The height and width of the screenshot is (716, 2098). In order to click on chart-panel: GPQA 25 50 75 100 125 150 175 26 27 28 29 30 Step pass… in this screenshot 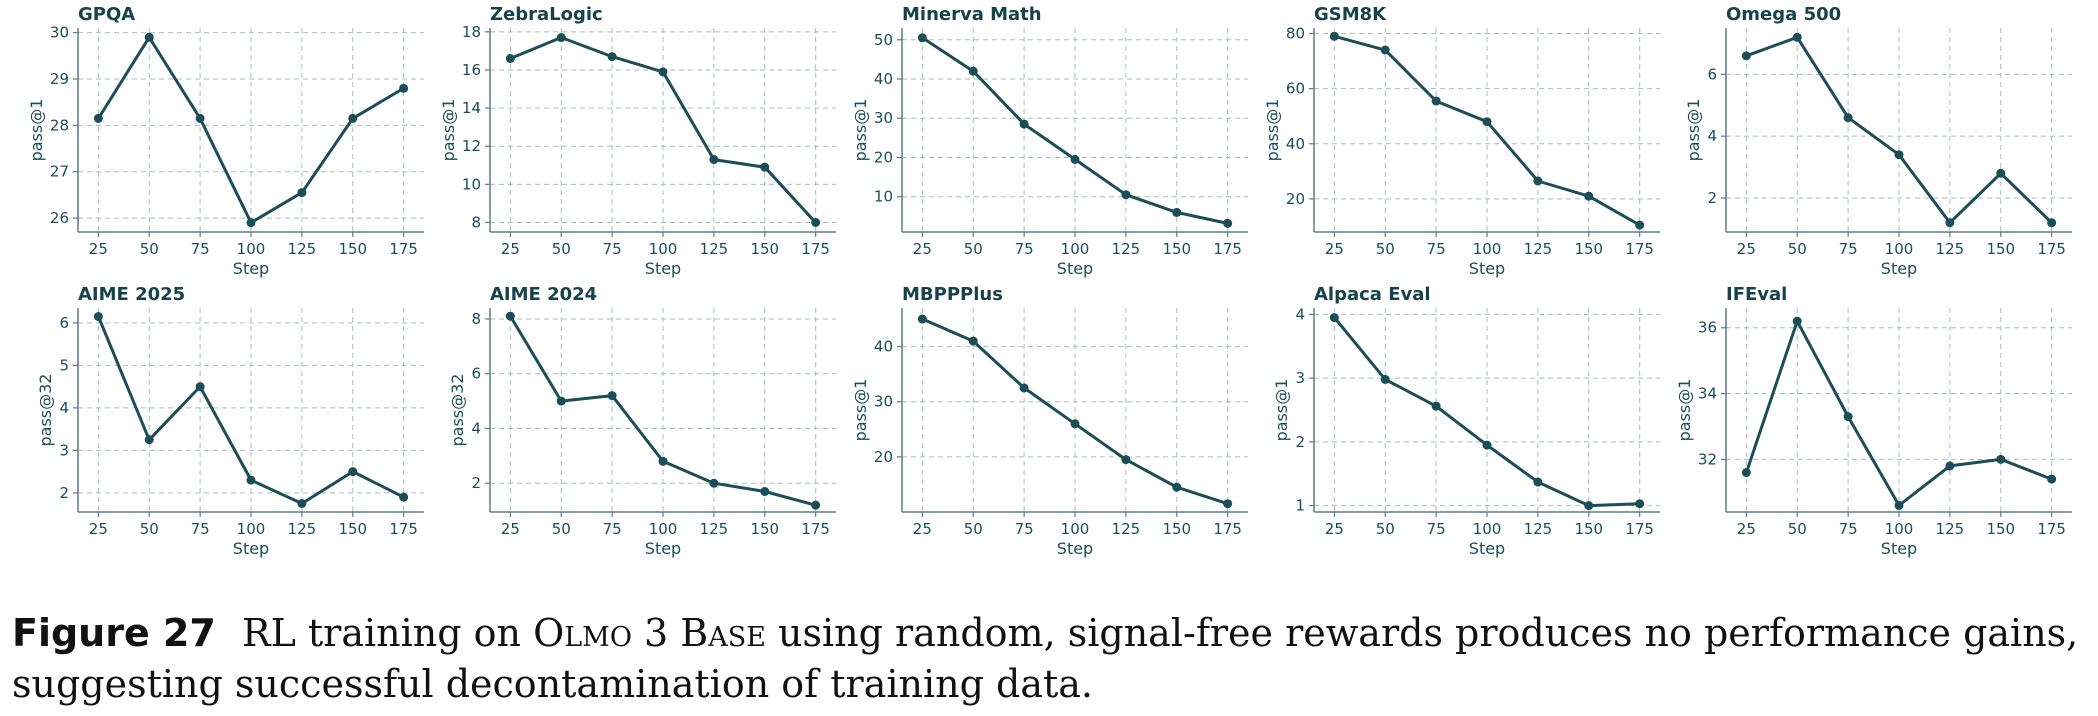, I will do `click(225, 141)`.